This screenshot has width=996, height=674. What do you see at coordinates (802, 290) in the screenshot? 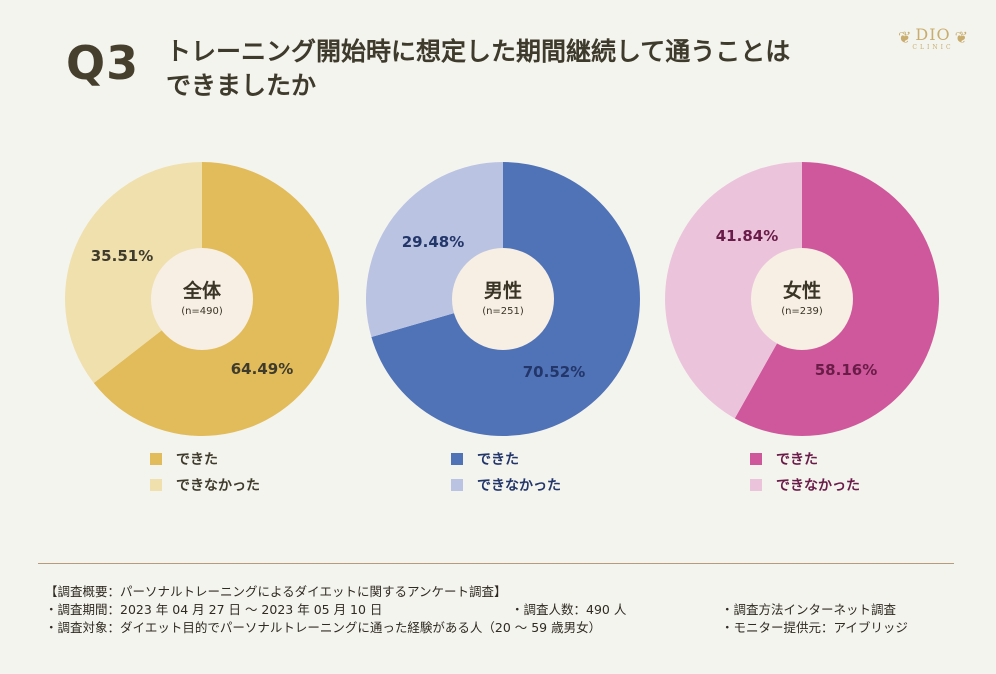
I see `female-center-title: 女性` at bounding box center [802, 290].